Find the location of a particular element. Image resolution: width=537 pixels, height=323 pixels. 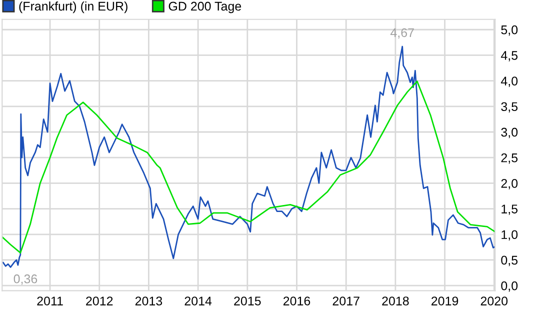

x-tick-label: 2015 is located at coordinates (247, 301).